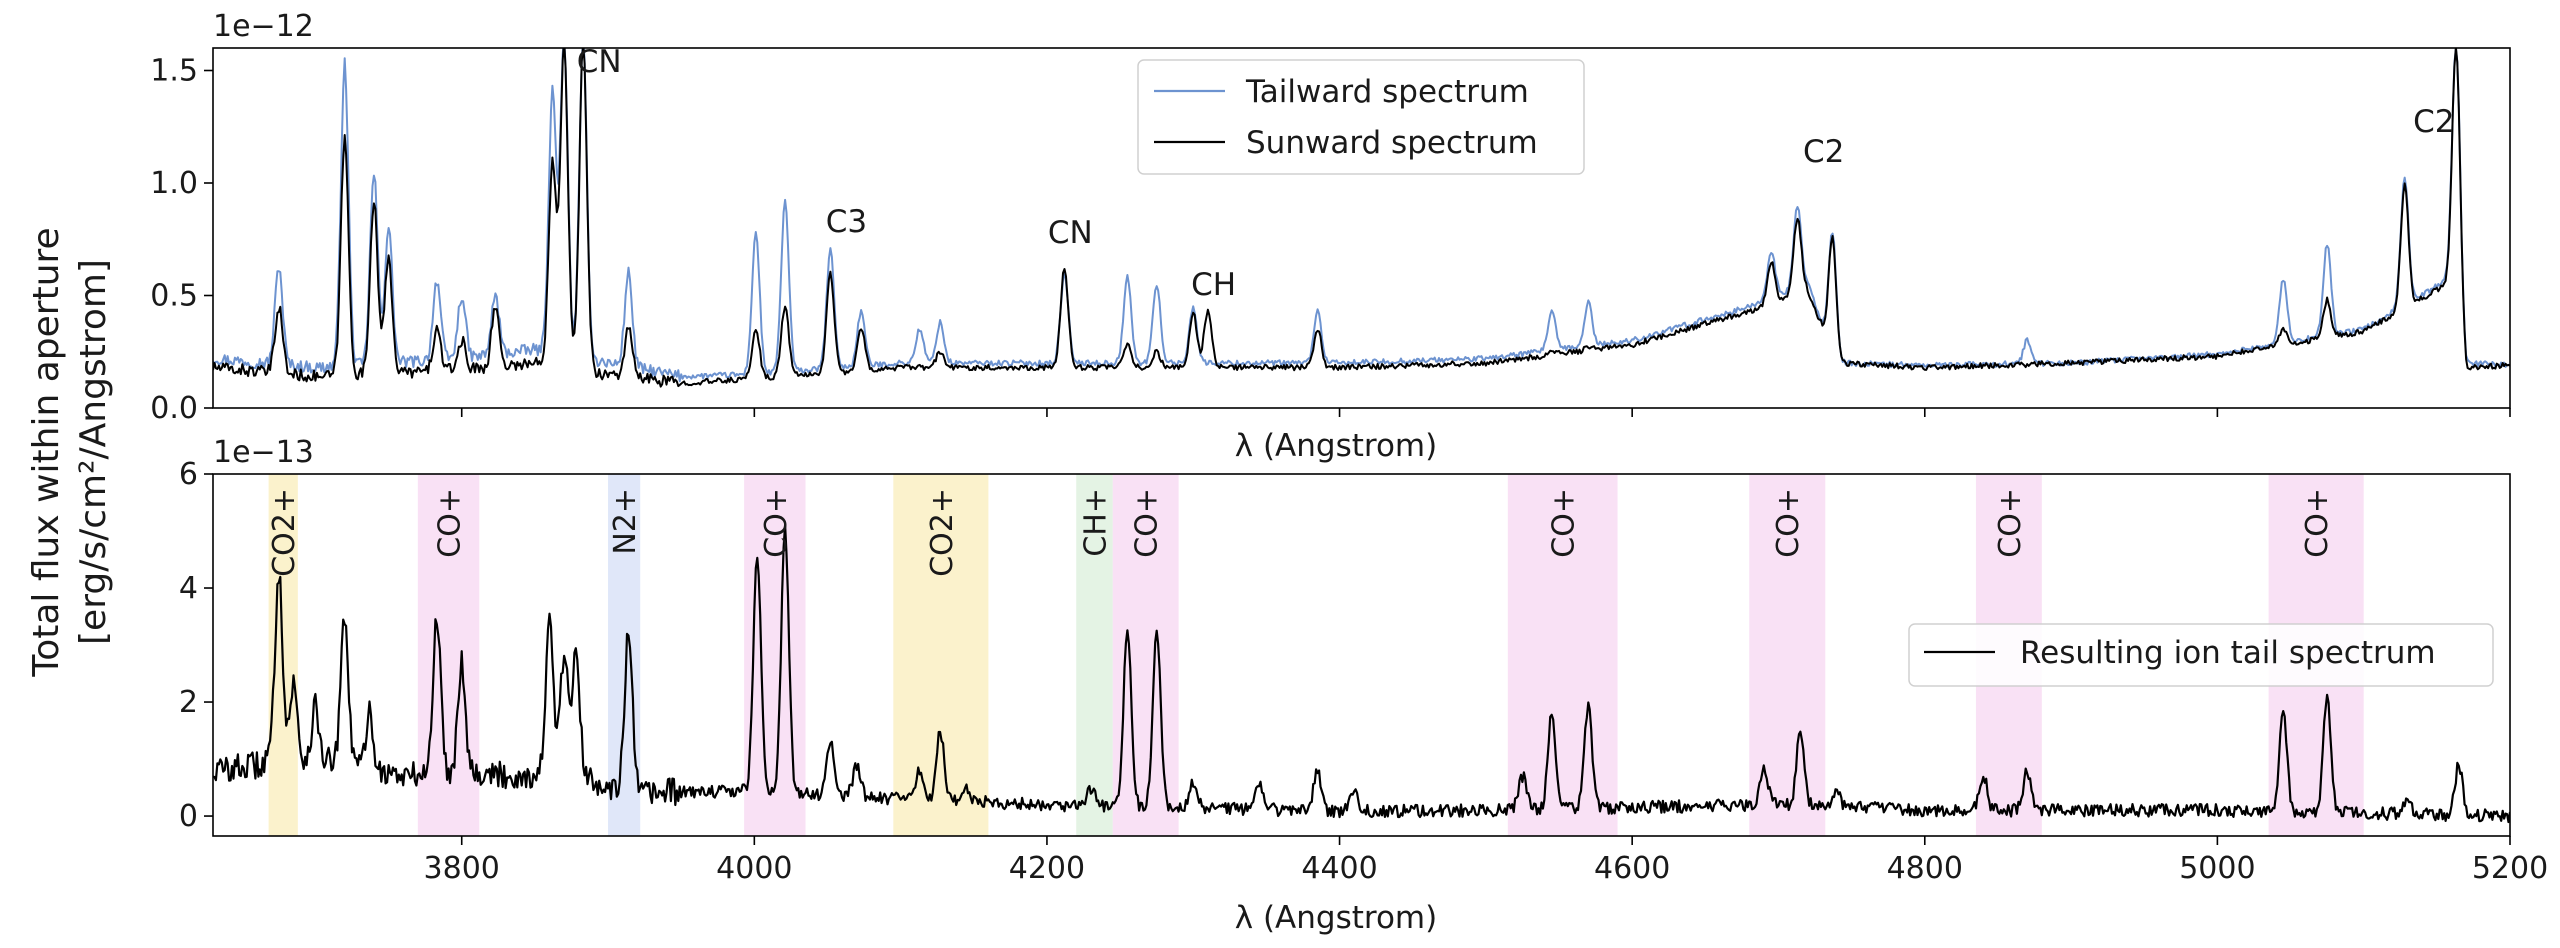 This screenshot has width=2560, height=948. Describe the element at coordinates (599, 62) in the screenshot. I see `line-label-cn-0: CN` at that location.